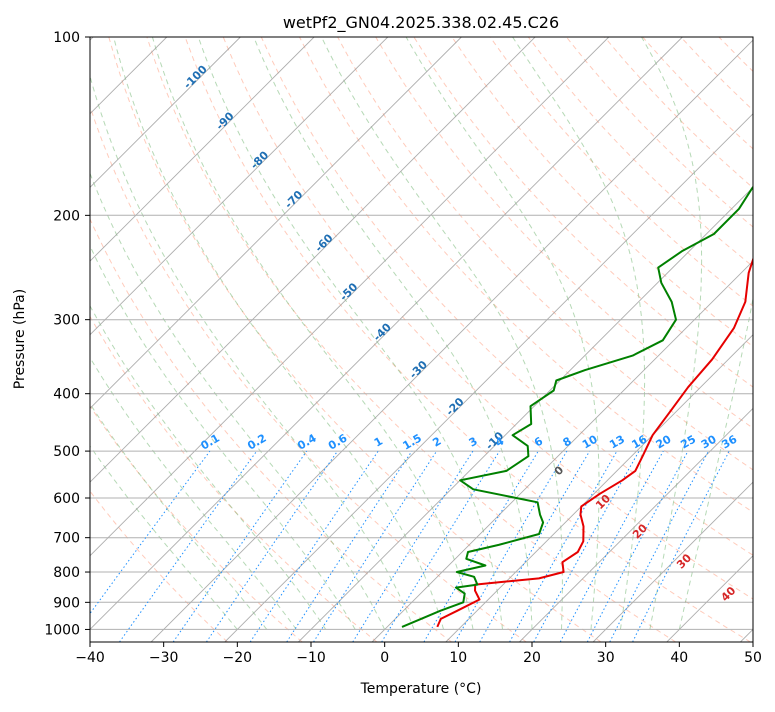  I want to click on y-tick-label: 900, so click(66, 603).